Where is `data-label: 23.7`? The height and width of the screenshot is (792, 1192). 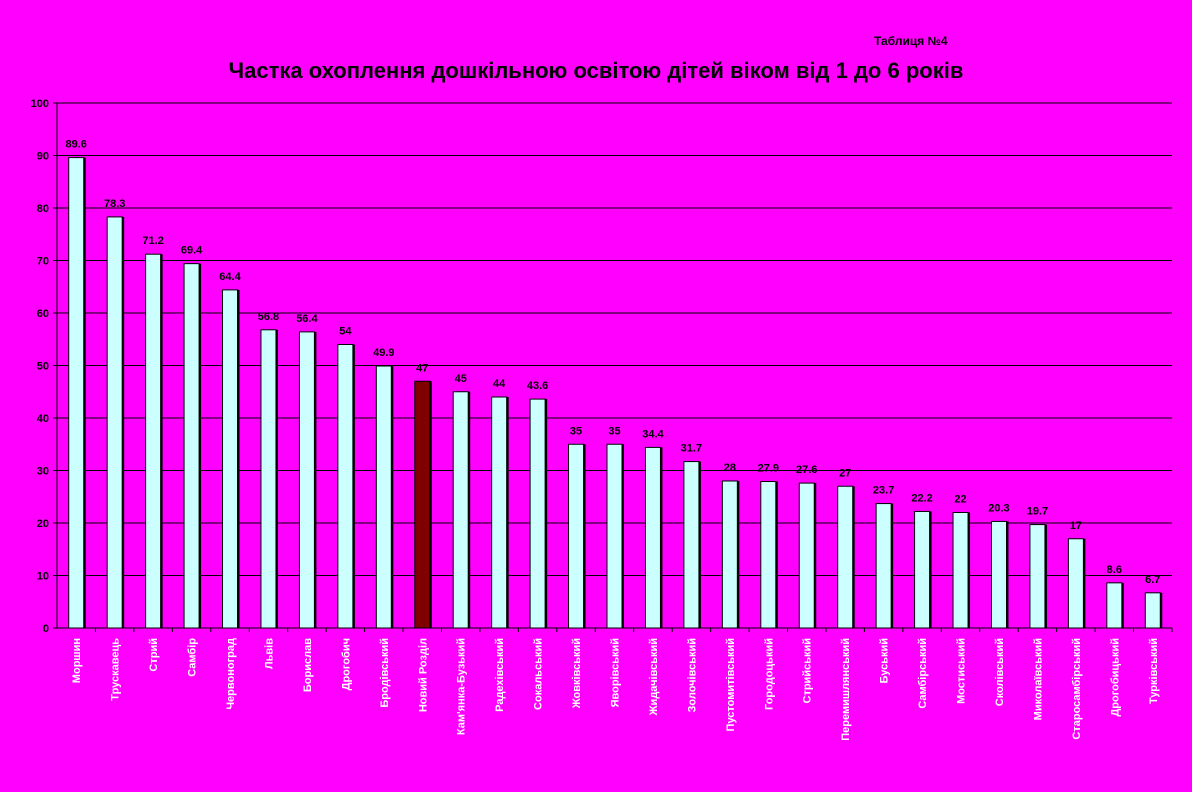 data-label: 23.7 is located at coordinates (883, 491).